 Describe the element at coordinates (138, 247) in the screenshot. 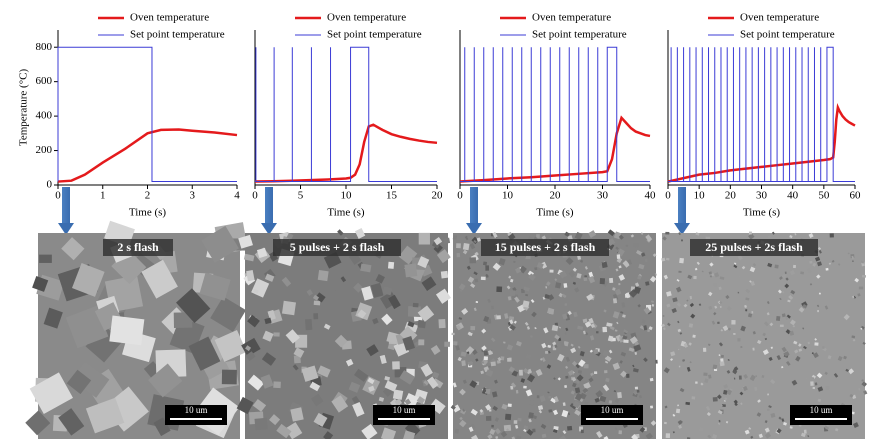

I see `image-caption: 2 s flash` at that location.